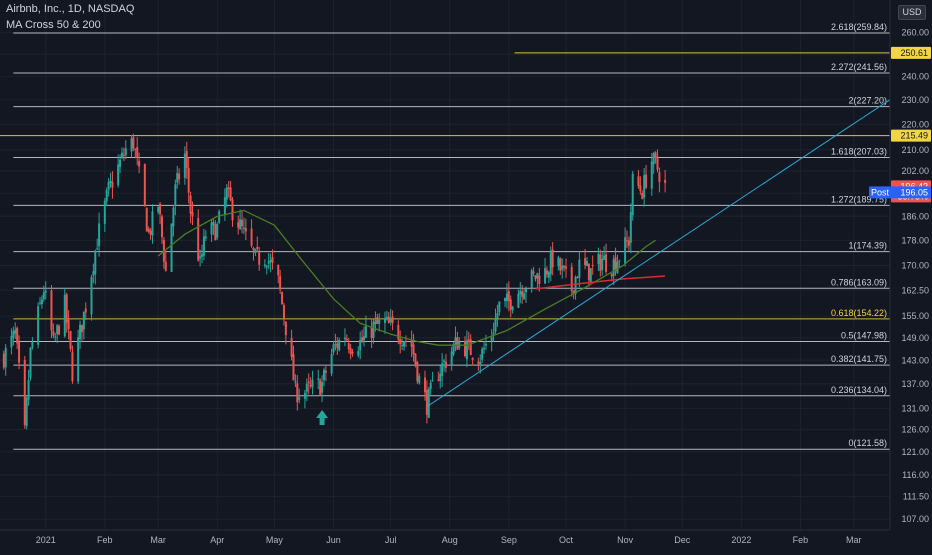 The height and width of the screenshot is (555, 932). What do you see at coordinates (914, 53) in the screenshot?
I see `level-tag-250: 250.61` at bounding box center [914, 53].